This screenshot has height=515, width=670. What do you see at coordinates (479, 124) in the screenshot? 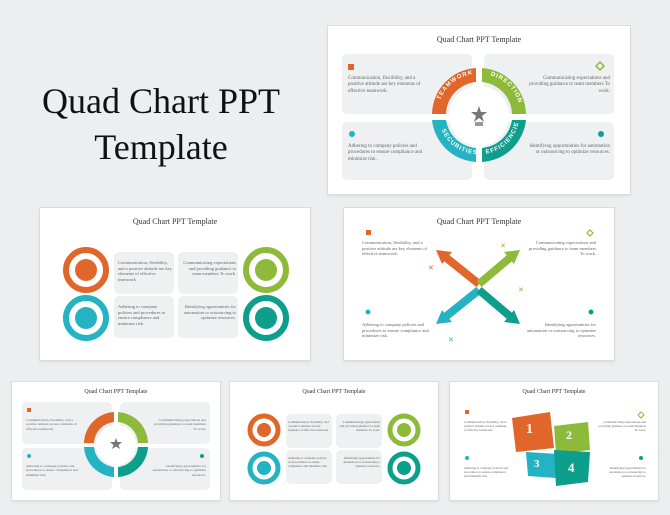
I see `podium-icon` at bounding box center [479, 124].